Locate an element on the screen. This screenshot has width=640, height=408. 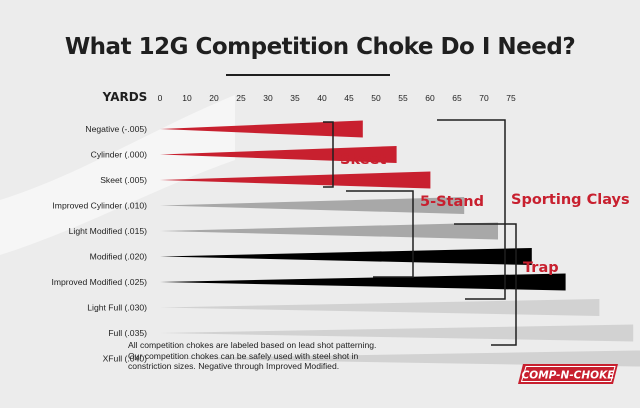
x-tick-label: 45 is located at coordinates (349, 98).